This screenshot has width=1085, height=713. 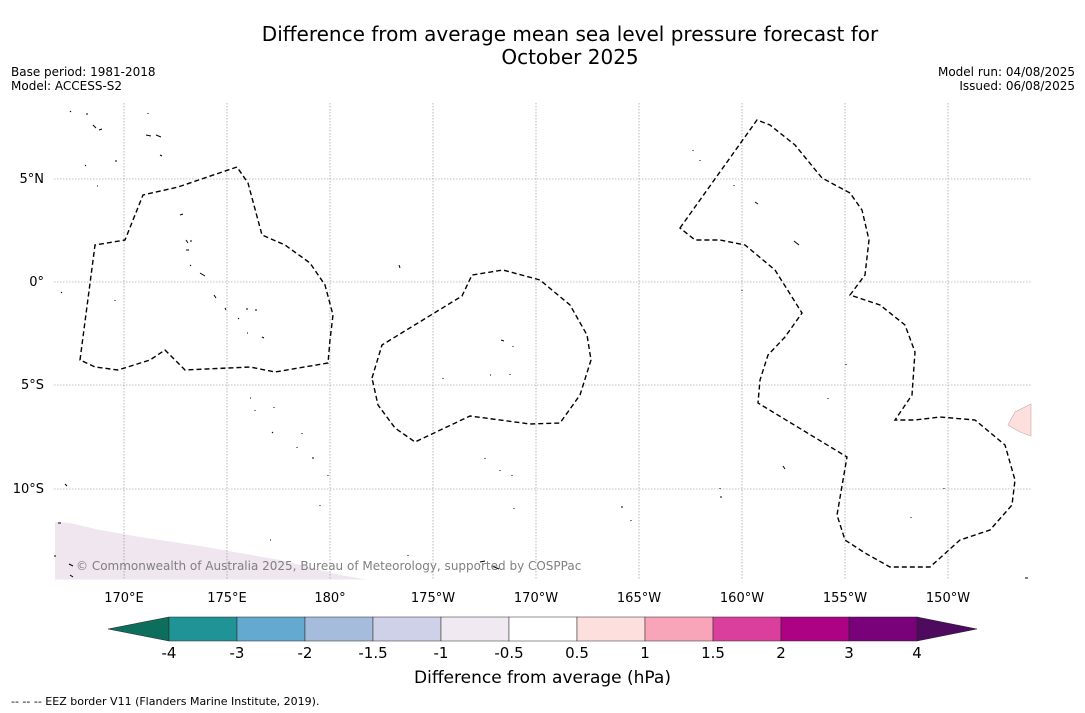 What do you see at coordinates (32, 179) in the screenshot?
I see `lat-label-5n: 5°N` at bounding box center [32, 179].